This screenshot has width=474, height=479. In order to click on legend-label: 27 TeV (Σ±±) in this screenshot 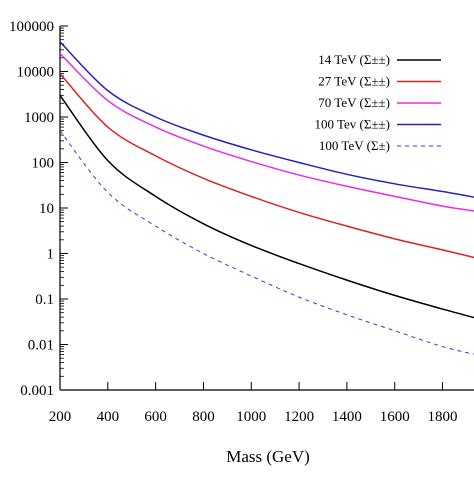, I will do `click(354, 81)`.